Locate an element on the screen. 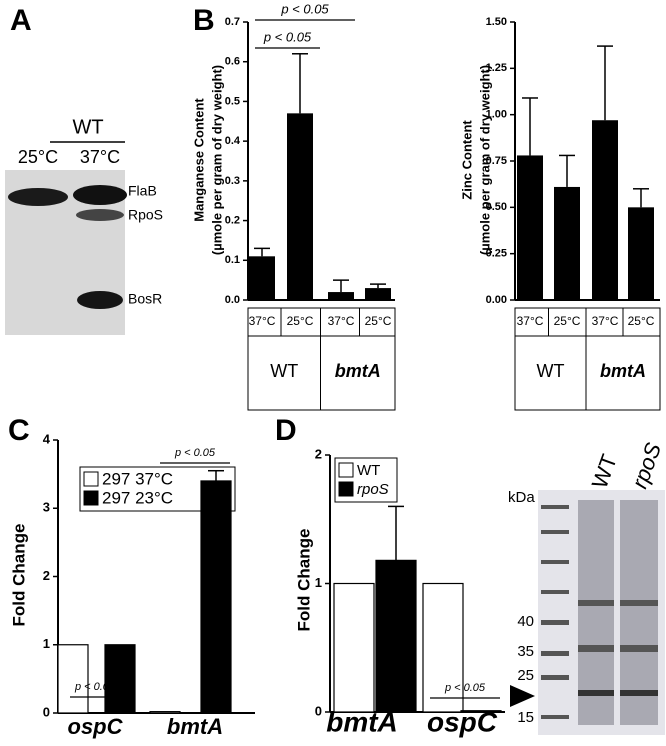  y-tick-label: 4 is located at coordinates (47, 438).